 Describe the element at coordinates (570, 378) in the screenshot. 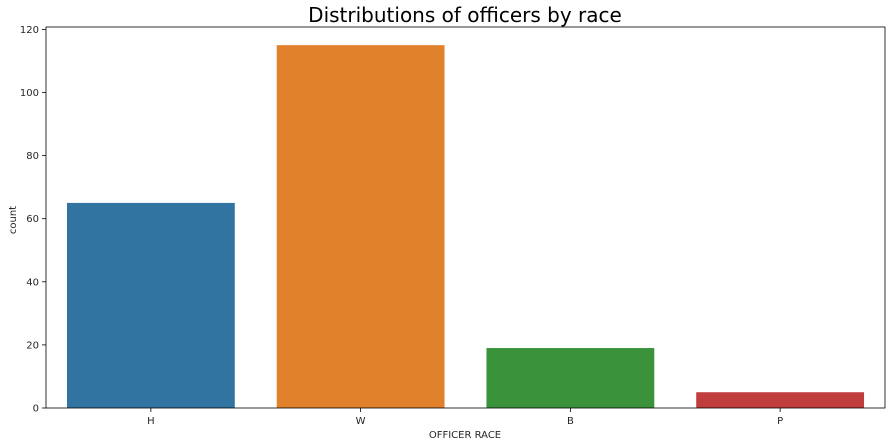

I see `bar-B` at that location.